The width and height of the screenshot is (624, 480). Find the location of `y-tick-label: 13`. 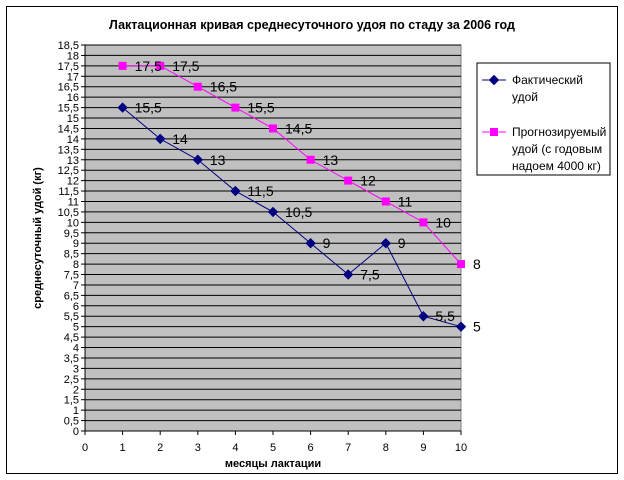

y-tick-label: 13 is located at coordinates (73, 161).